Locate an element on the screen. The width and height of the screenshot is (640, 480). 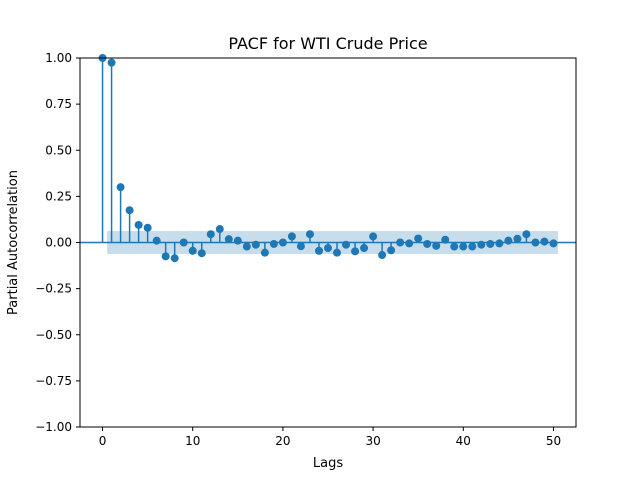
chart-title: PACF for WTI Crude Price is located at coordinates (327, 43).